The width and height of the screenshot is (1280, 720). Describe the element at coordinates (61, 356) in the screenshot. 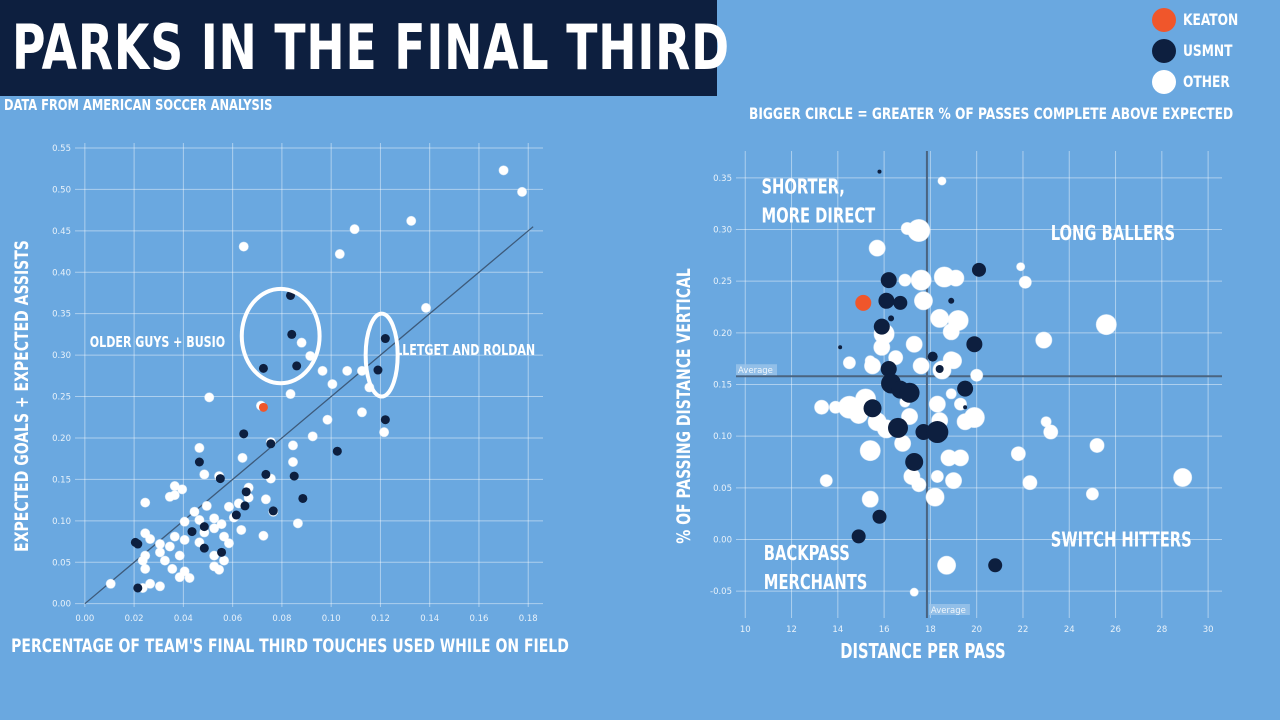

I see `y-tick-label: 0.30` at that location.